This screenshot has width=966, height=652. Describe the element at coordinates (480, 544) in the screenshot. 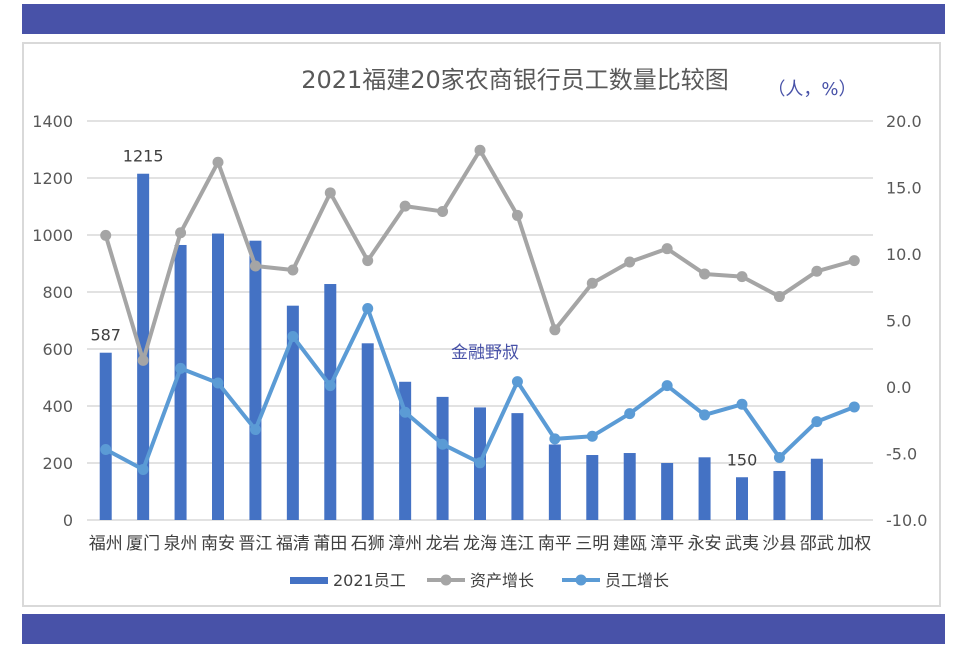

I see `x-tick-label: 龙海` at that location.